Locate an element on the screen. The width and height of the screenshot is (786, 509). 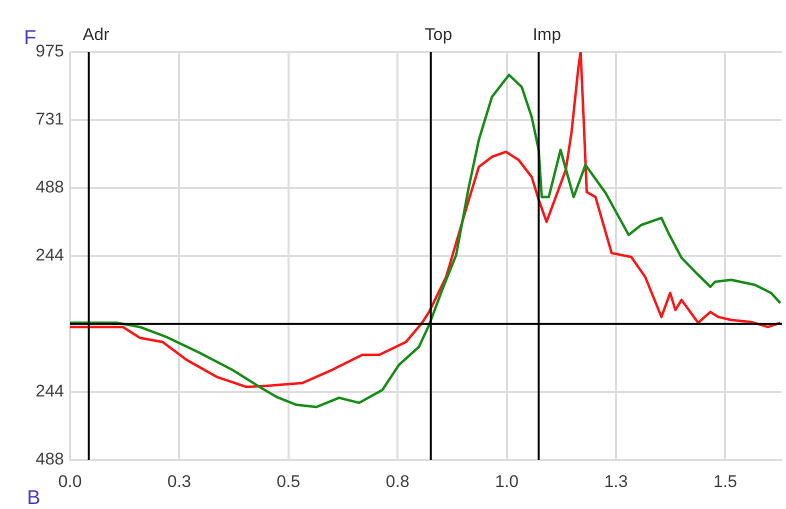
x-tick-label: 1.3 is located at coordinates (616, 481).